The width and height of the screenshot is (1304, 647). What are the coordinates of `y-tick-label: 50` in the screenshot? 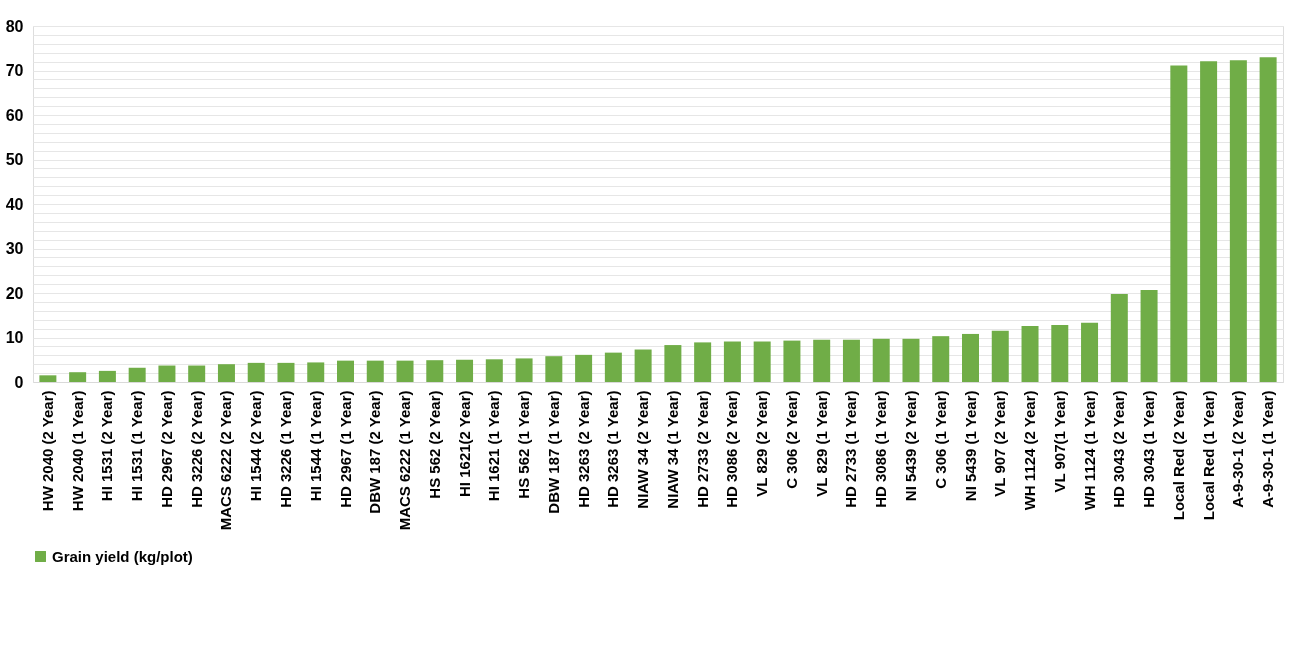 It's located at (14, 159).